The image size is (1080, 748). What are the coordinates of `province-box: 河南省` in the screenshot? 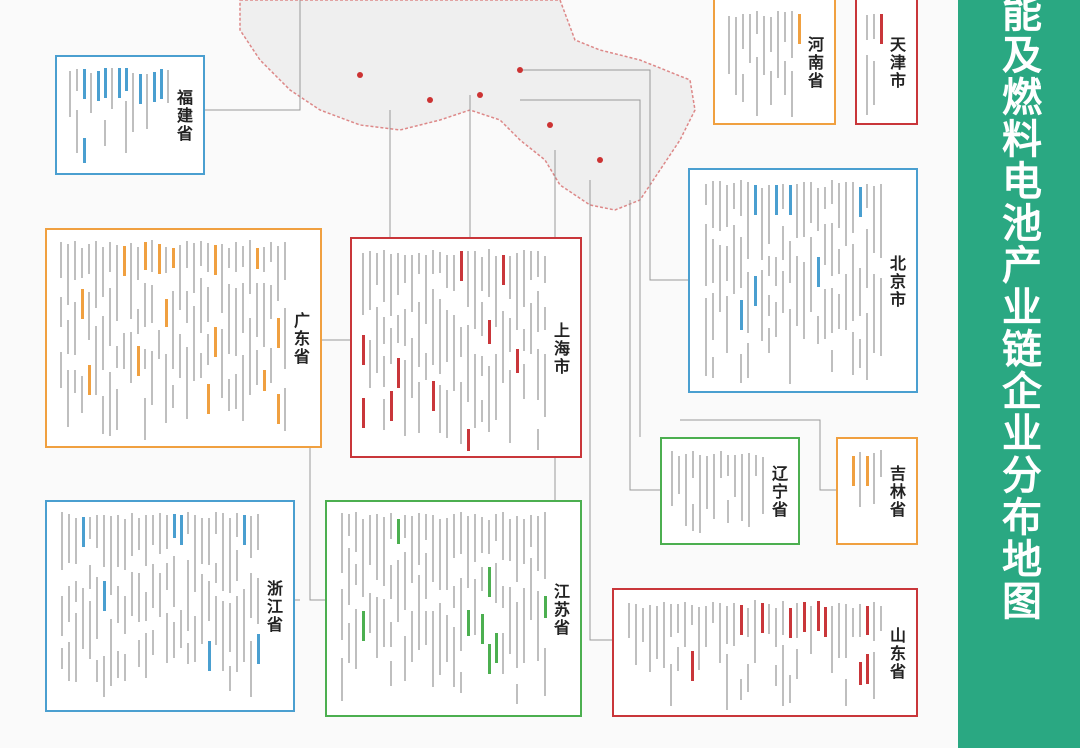 It's located at (774, 62).